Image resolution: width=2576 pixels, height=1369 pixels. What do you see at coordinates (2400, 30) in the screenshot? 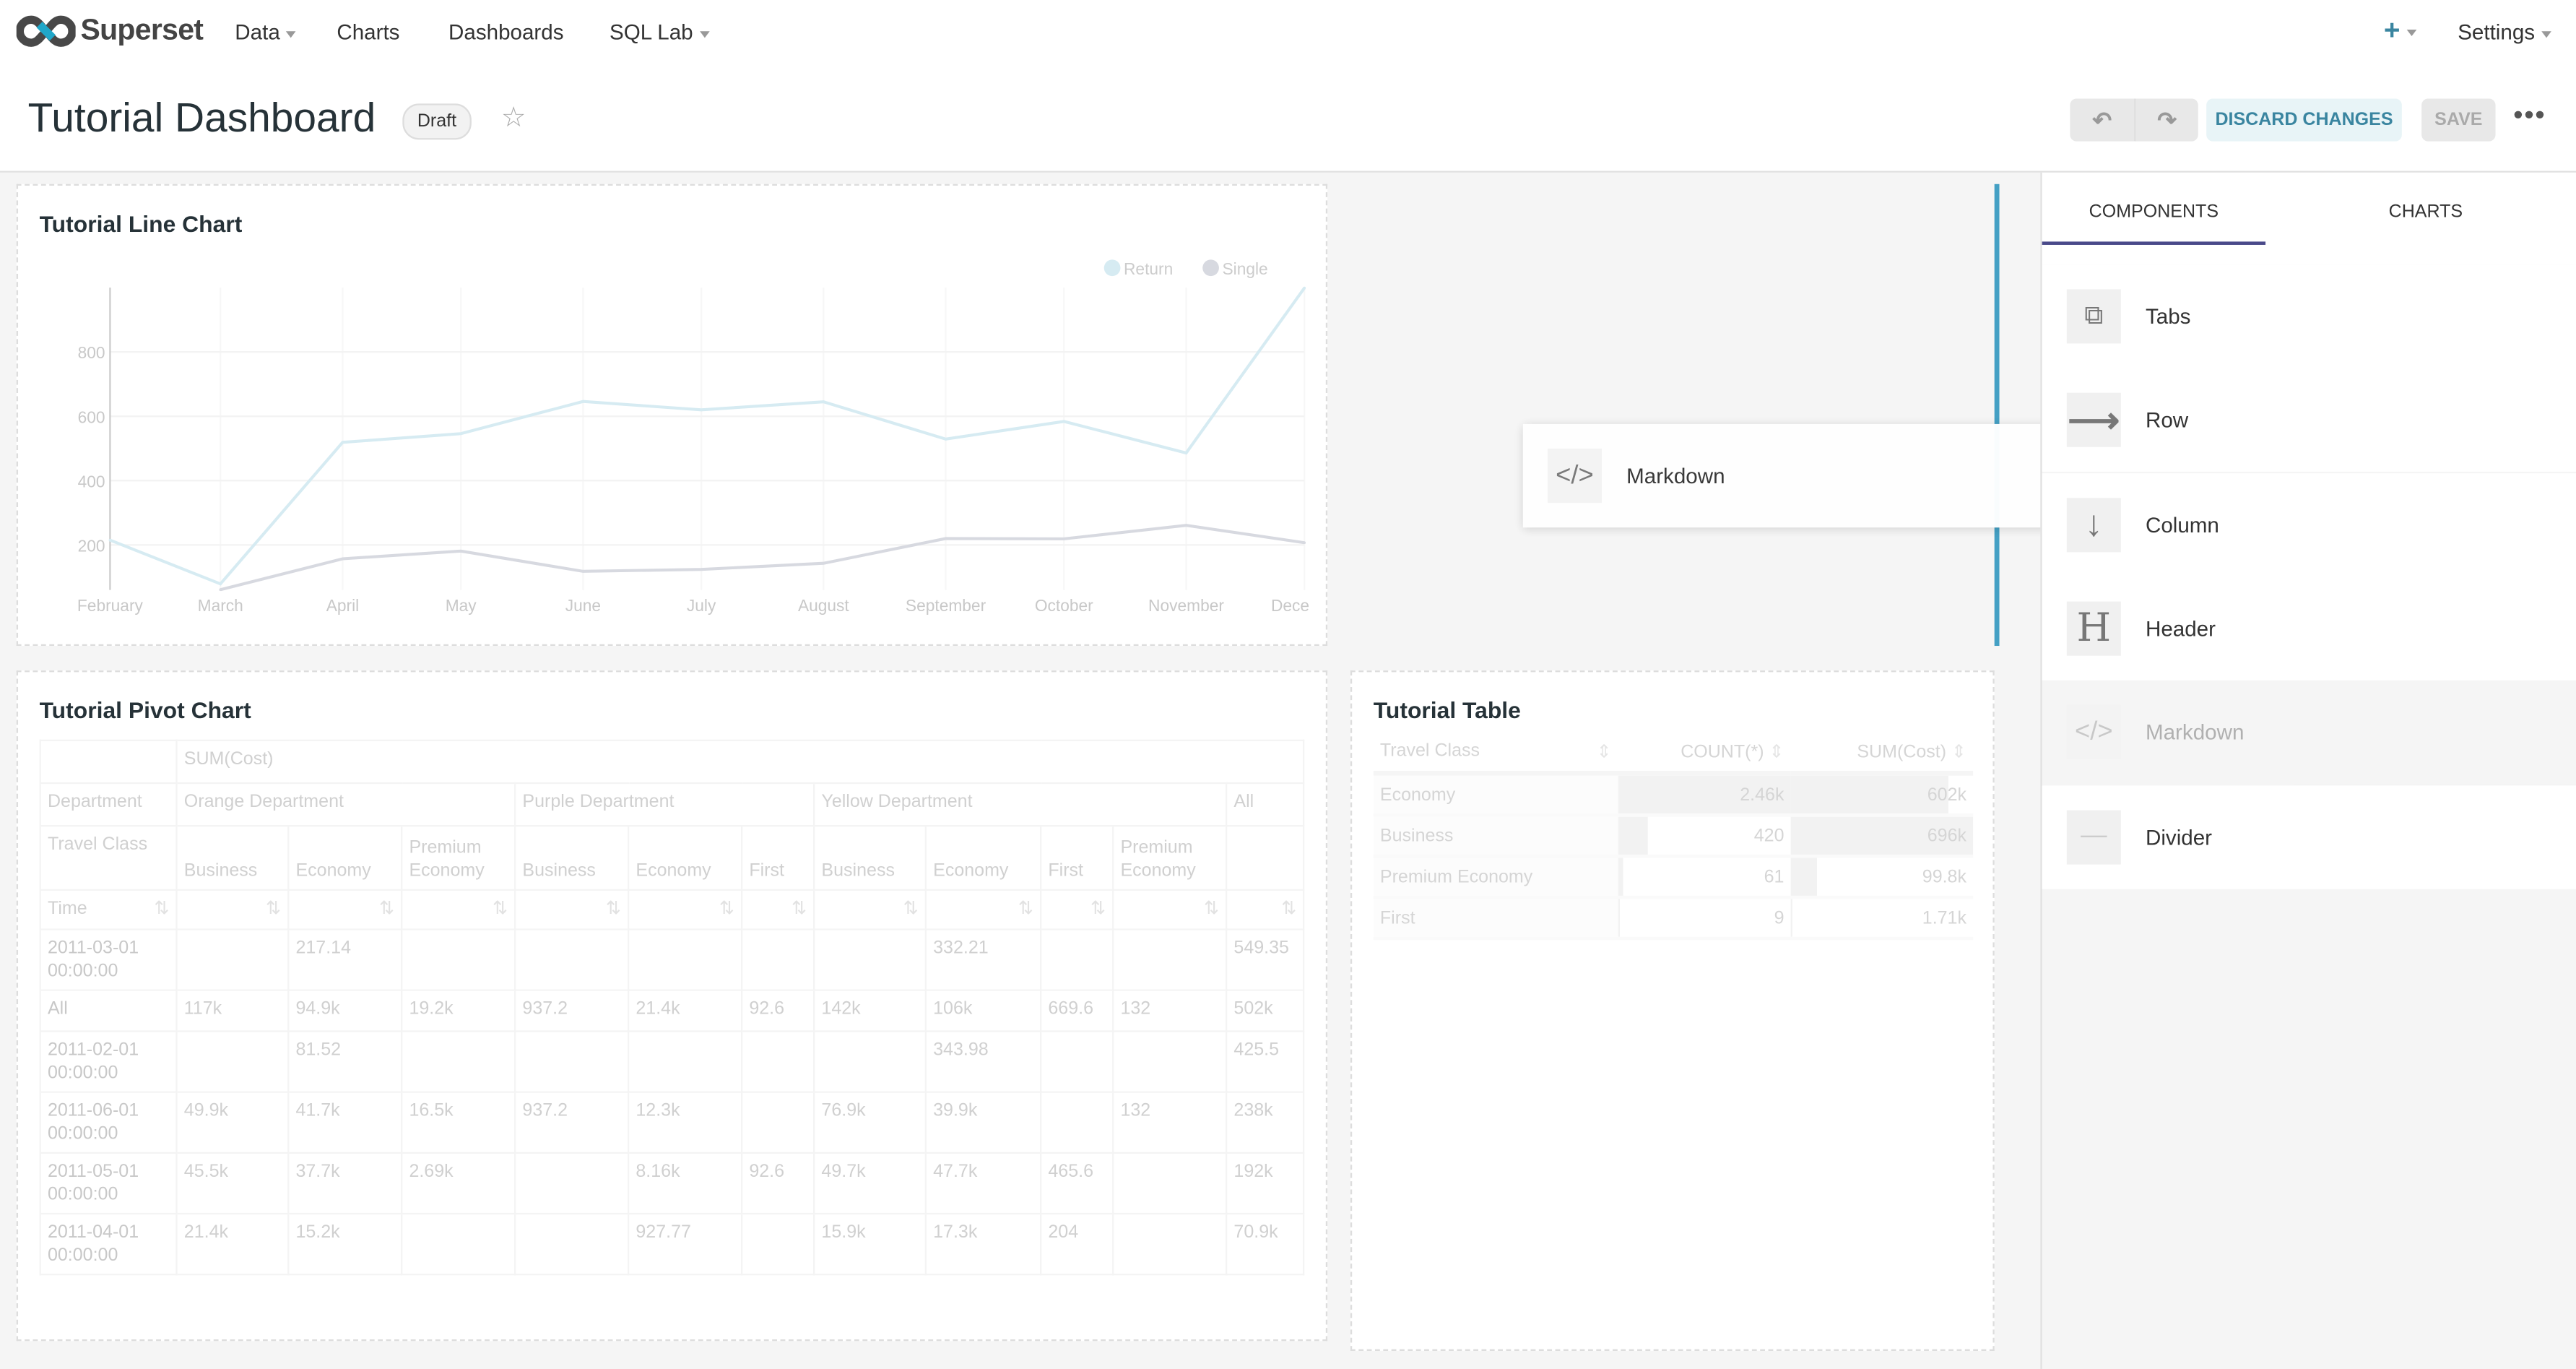
I see `new-menu-button: +` at bounding box center [2400, 30].